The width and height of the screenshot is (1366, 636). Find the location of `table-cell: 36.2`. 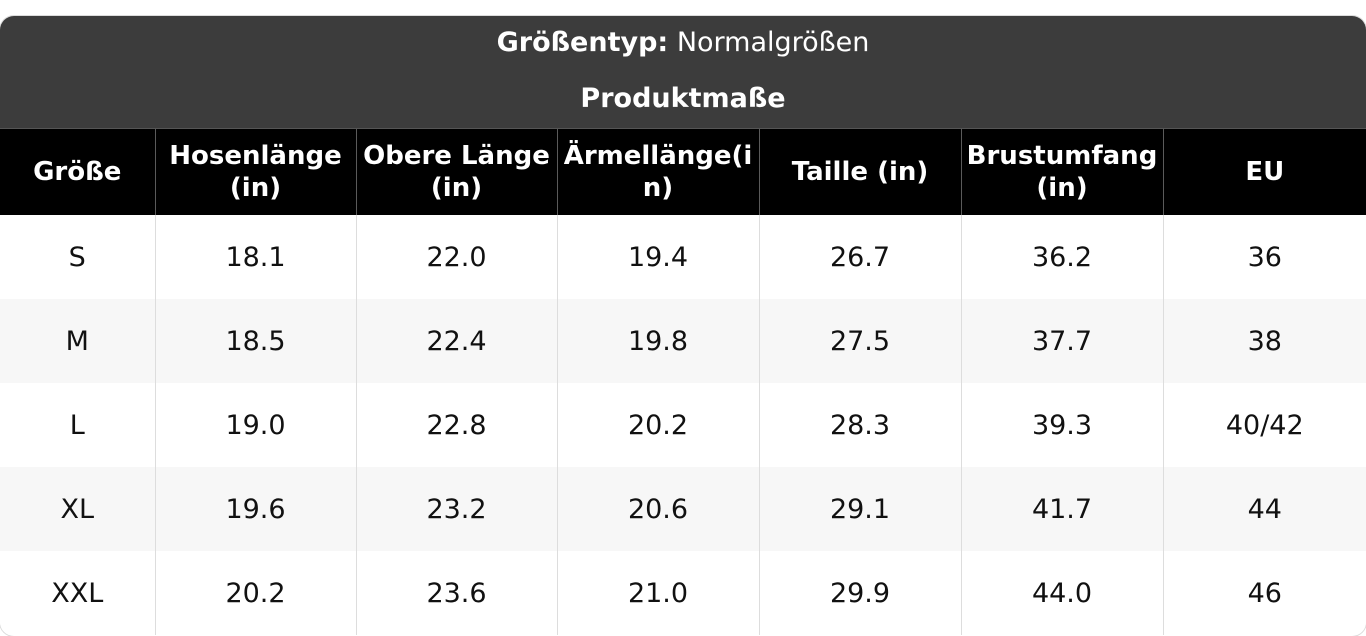

table-cell: 36.2 is located at coordinates (1061, 257).